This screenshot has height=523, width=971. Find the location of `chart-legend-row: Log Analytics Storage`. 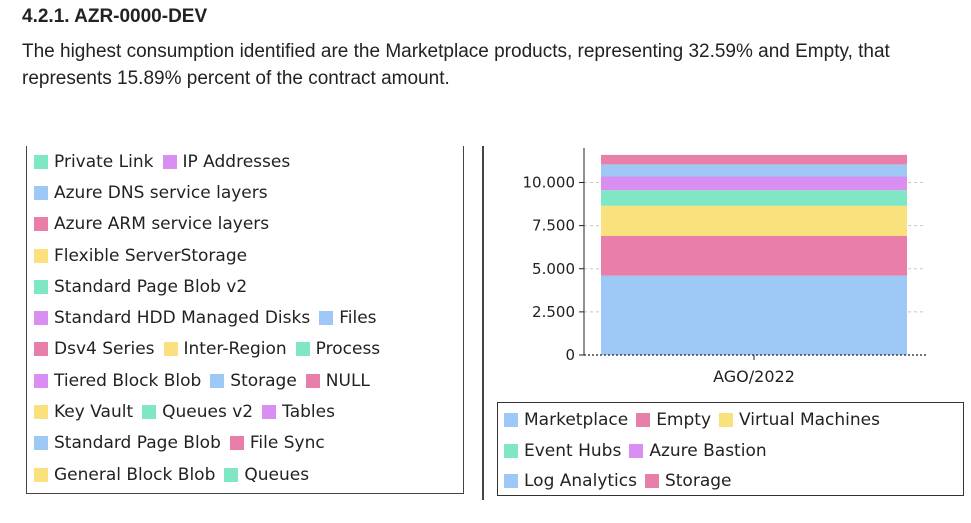

chart-legend-row: Log Analytics Storage is located at coordinates (730, 481).